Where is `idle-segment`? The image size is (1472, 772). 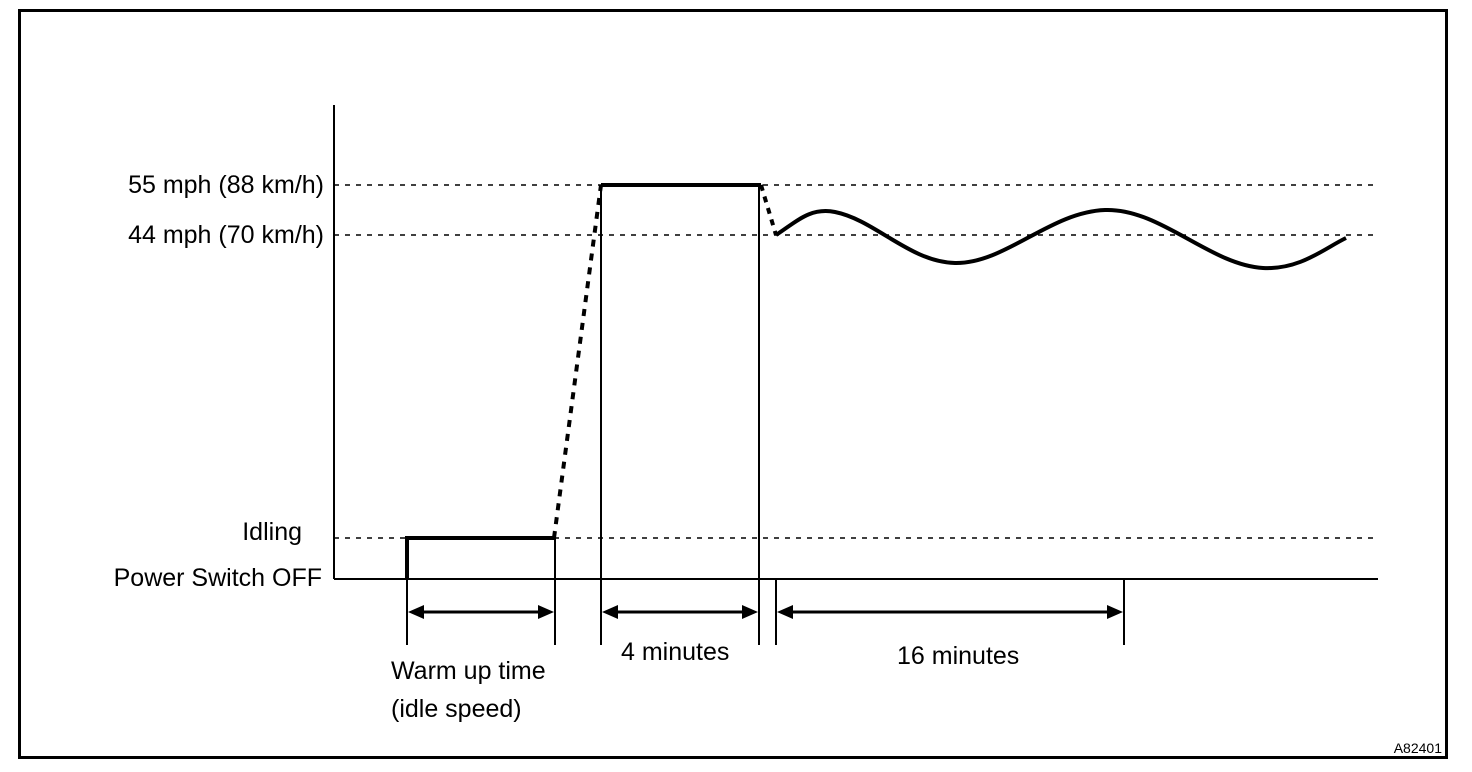
idle-segment is located at coordinates (479, 557).